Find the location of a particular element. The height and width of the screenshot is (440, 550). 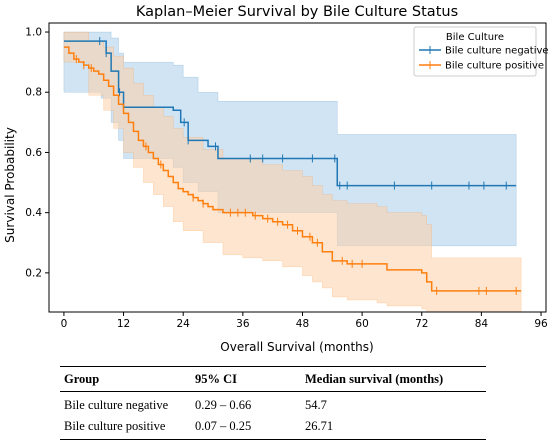

x-tick-label: 60 is located at coordinates (361, 324).